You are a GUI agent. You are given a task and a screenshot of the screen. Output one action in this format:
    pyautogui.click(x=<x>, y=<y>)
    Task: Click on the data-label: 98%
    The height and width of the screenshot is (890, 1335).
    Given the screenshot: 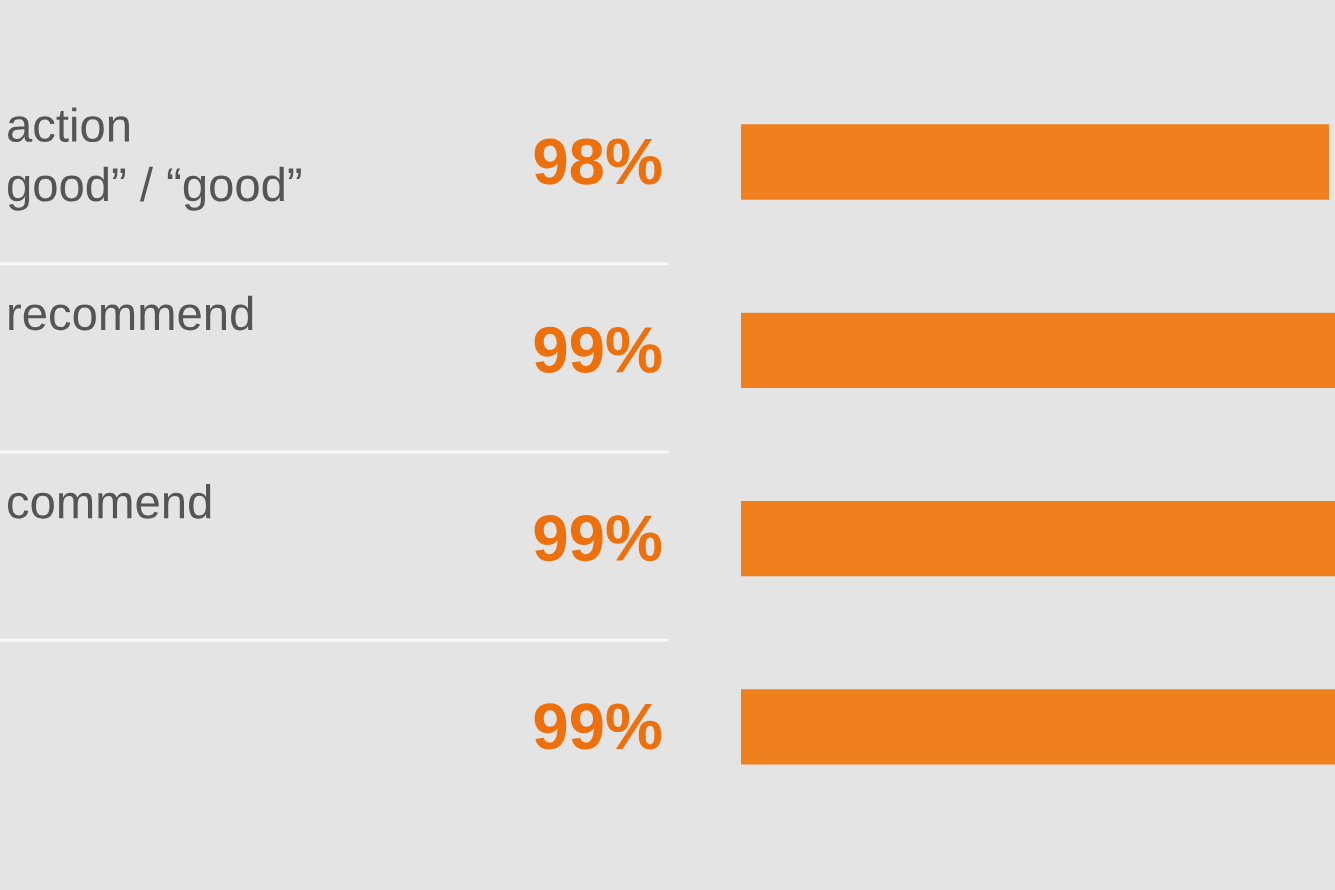 What is the action you would take?
    pyautogui.click(x=598, y=161)
    